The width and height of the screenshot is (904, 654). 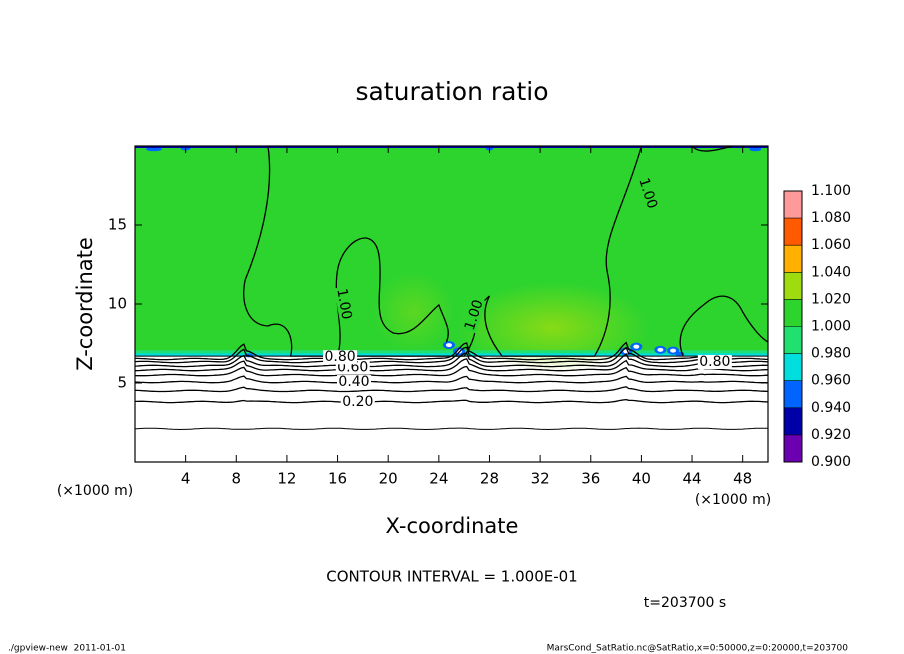 I want to click on colorbar-tick-label: 0.960, so click(x=831, y=381).